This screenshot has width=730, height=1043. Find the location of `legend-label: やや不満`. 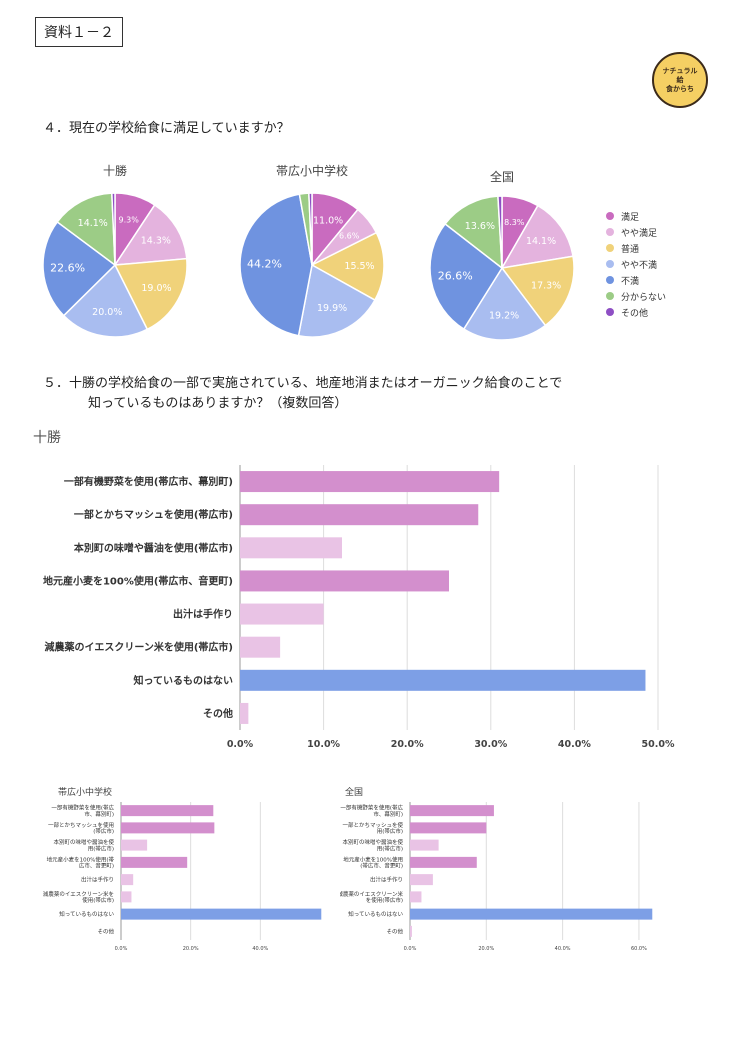

legend-label: やや不満 is located at coordinates (639, 265).